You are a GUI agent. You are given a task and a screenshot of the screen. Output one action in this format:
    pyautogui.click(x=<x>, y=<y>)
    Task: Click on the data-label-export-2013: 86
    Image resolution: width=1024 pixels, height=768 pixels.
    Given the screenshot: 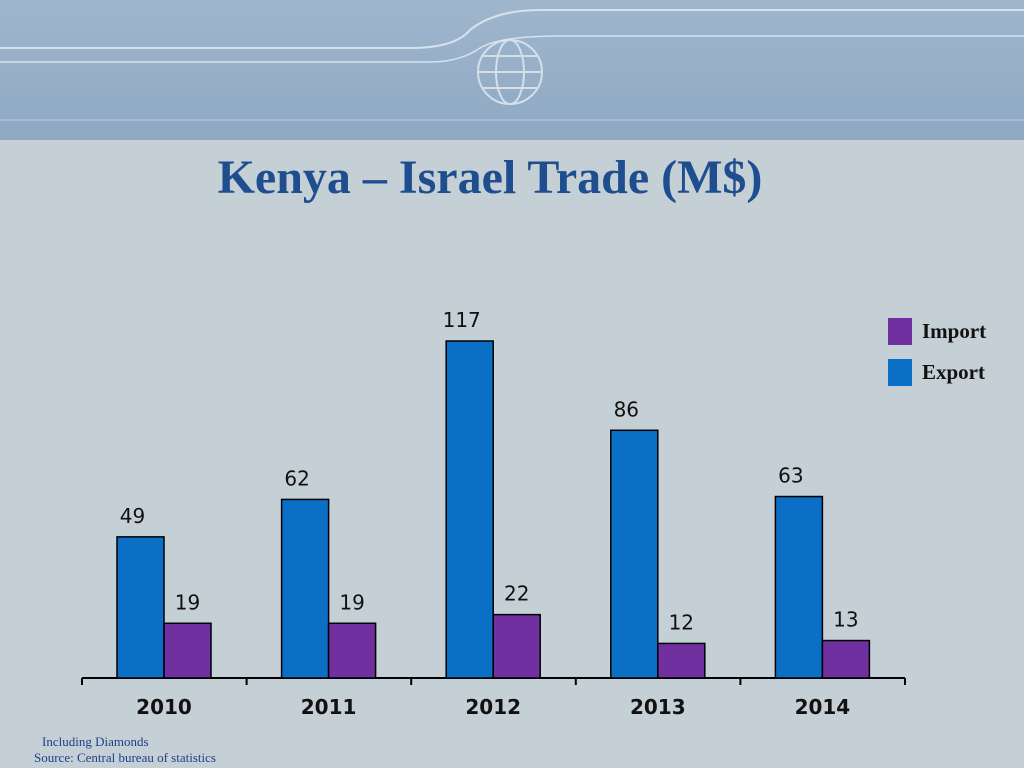 What is the action you would take?
    pyautogui.click(x=626, y=409)
    